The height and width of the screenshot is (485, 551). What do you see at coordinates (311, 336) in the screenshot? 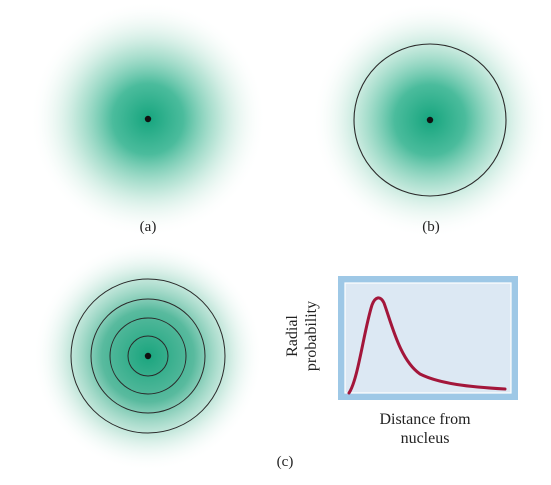
I see `y-axis-label-line2: probability` at bounding box center [311, 336].